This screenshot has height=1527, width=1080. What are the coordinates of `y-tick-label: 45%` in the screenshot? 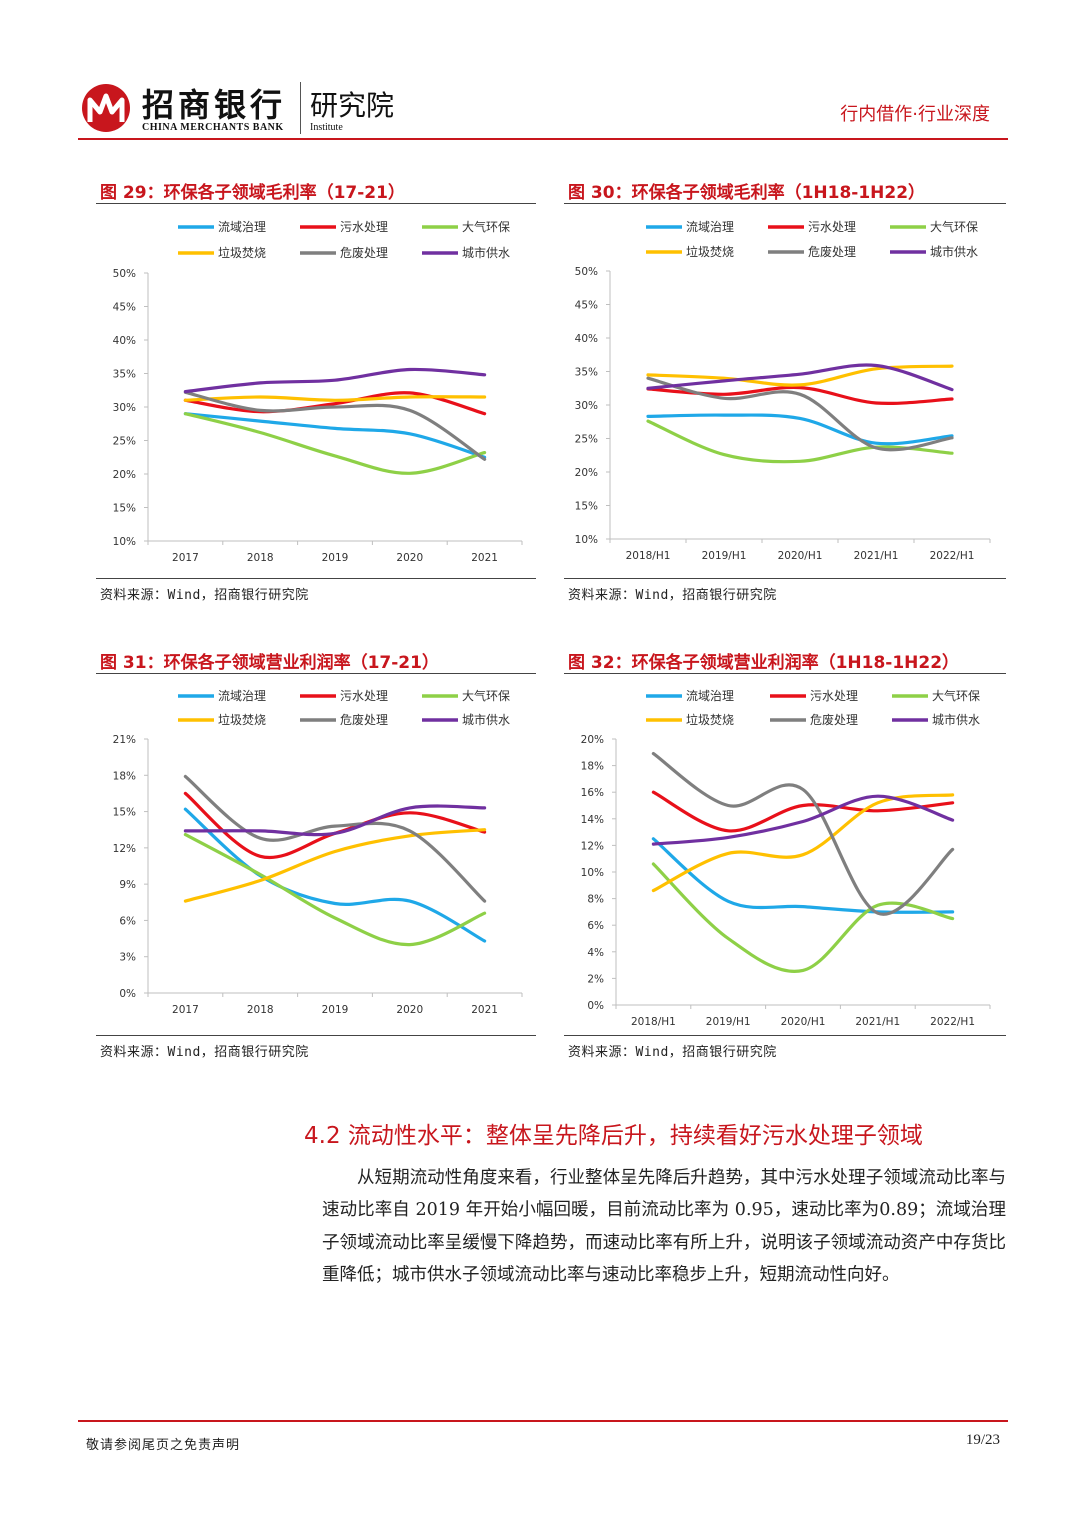 It's located at (124, 308).